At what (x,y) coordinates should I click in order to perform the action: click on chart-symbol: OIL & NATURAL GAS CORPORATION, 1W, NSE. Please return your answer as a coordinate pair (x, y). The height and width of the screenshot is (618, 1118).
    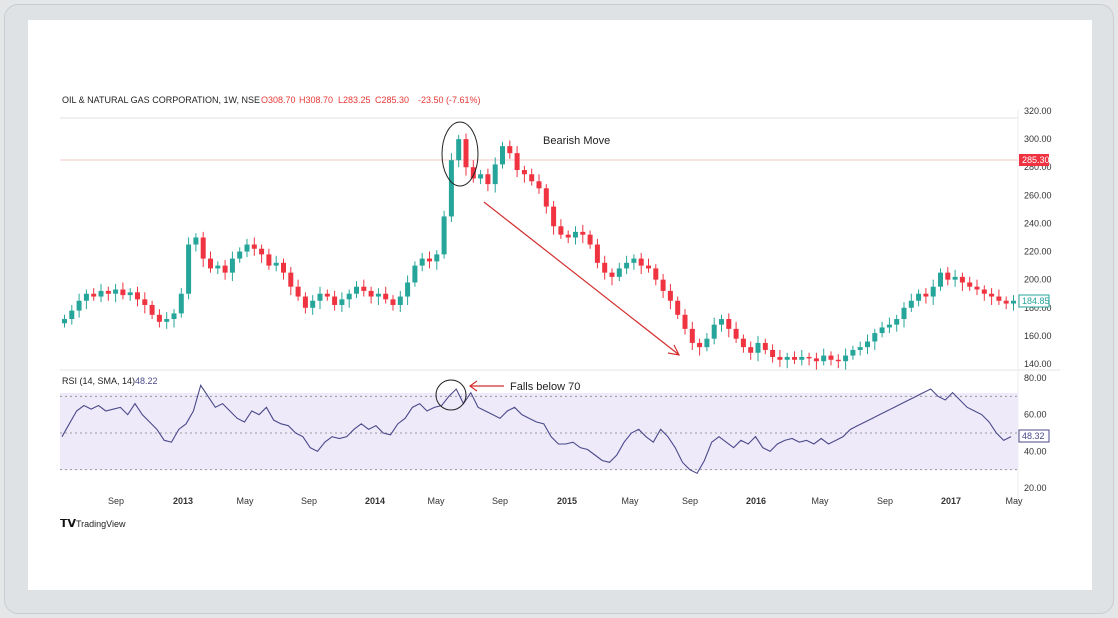
    Looking at the image, I should click on (161, 100).